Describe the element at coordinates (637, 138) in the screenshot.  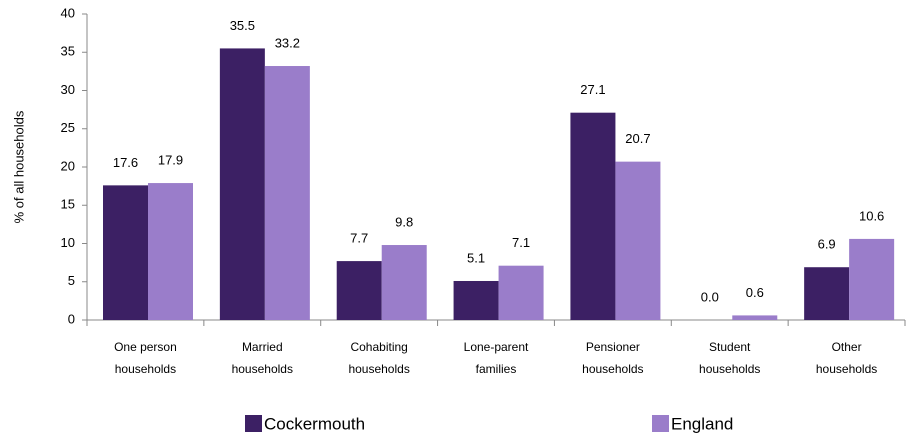
I see `data-label: 20.7` at that location.